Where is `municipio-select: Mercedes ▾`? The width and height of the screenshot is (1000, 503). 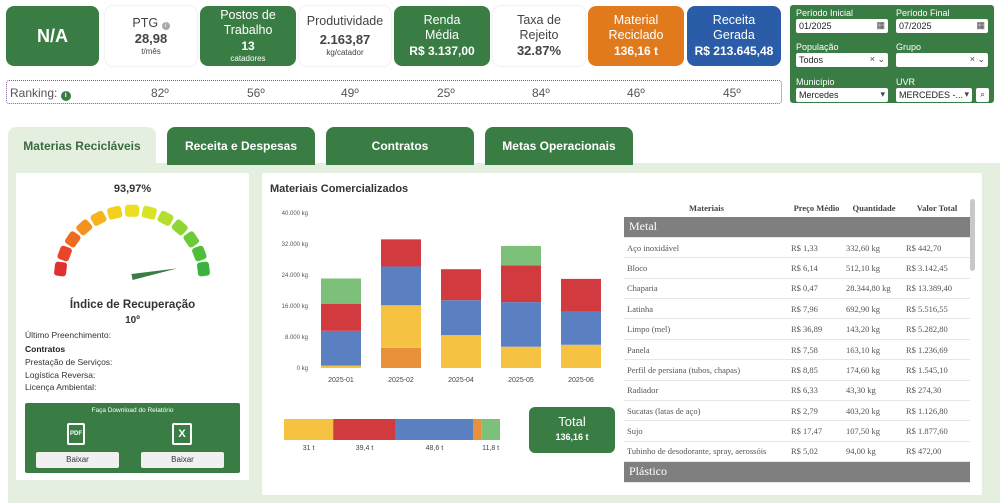
municipio-select: Mercedes ▾ is located at coordinates (842, 95).